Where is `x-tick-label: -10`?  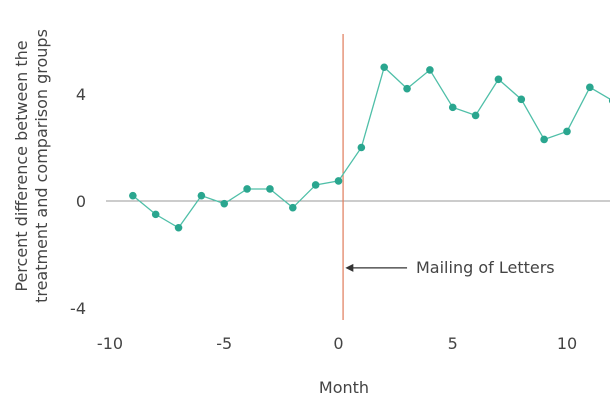 x-tick-label: -10 is located at coordinates (110, 343).